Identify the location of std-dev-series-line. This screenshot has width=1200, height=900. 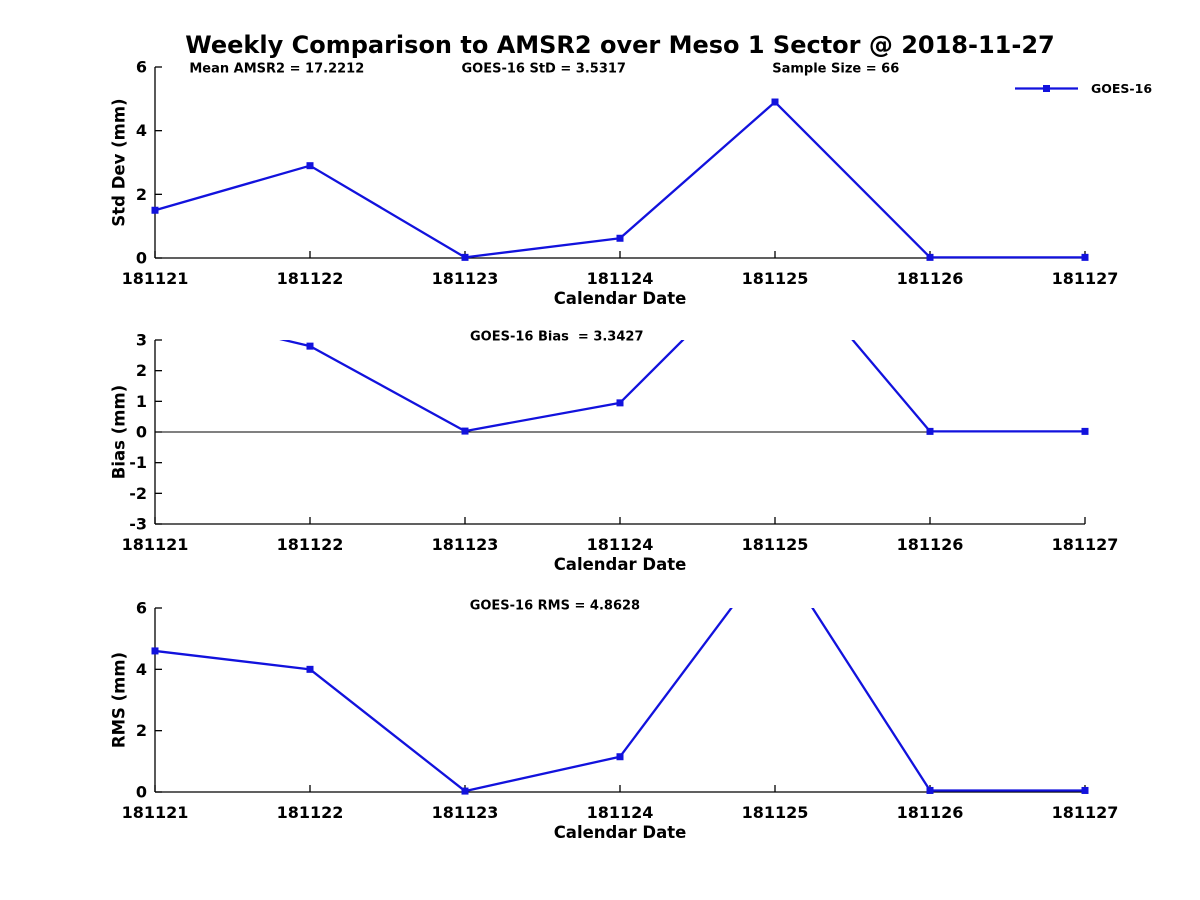
(619, 179).